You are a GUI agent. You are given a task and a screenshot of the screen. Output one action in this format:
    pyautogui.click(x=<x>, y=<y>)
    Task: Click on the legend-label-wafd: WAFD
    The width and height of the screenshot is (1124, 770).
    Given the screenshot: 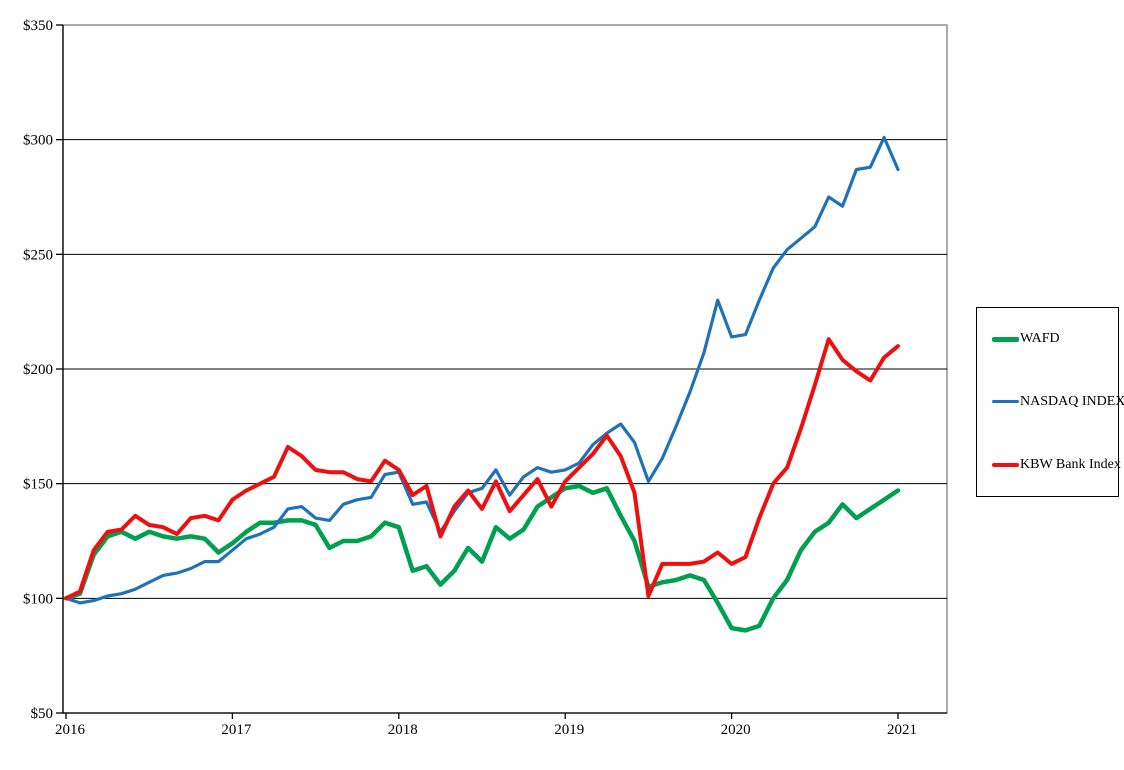 What is the action you would take?
    pyautogui.click(x=1040, y=339)
    